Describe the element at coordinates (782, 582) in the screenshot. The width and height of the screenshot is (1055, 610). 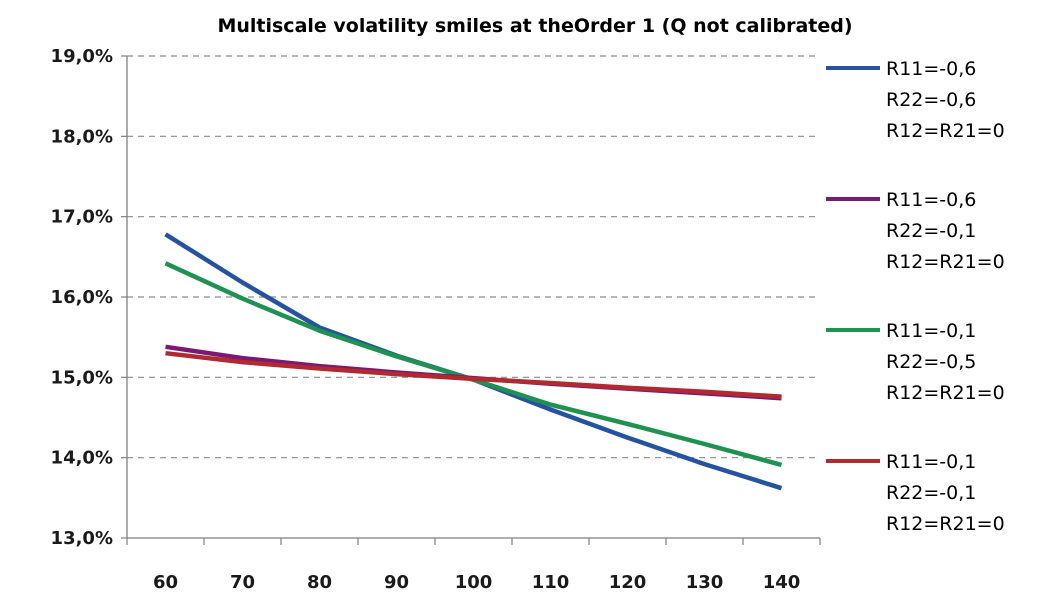
I see `x-tick-label: 140` at that location.